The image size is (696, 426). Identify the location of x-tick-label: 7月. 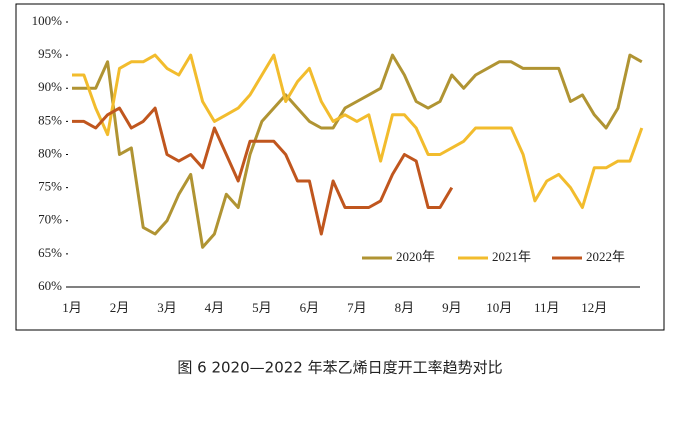
(357, 307).